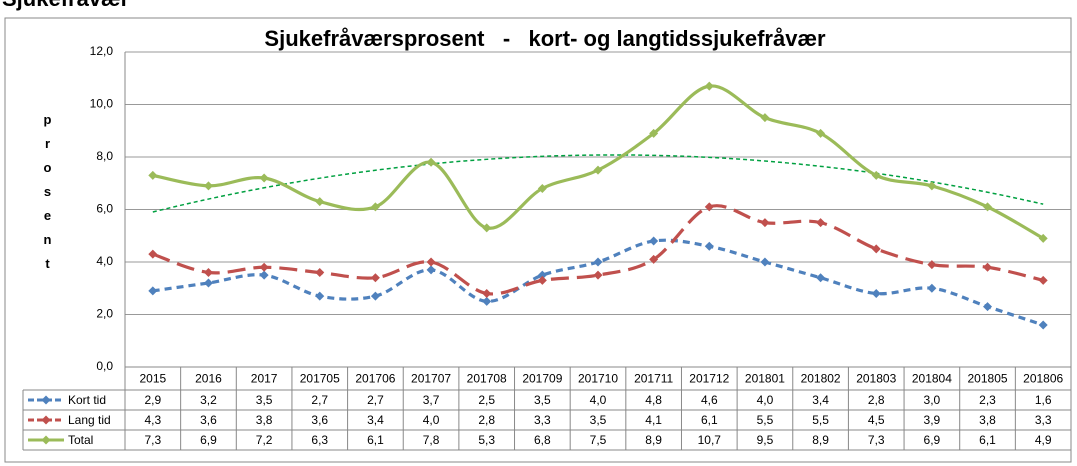  I want to click on table-value: 3,0, so click(932, 400).